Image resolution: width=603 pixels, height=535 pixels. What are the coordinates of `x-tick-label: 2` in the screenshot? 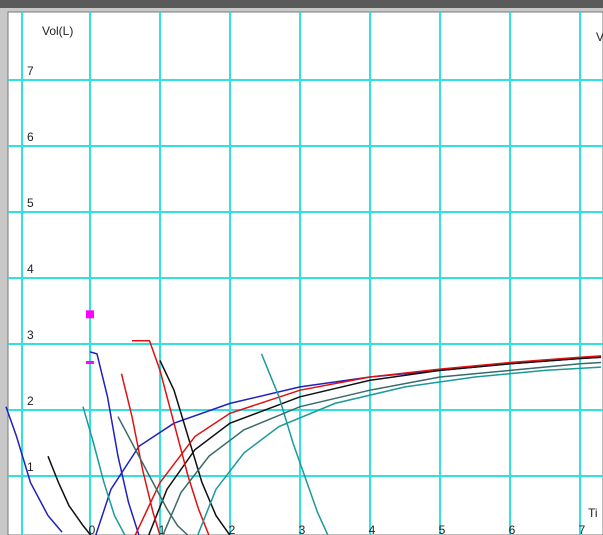 It's located at (232, 529).